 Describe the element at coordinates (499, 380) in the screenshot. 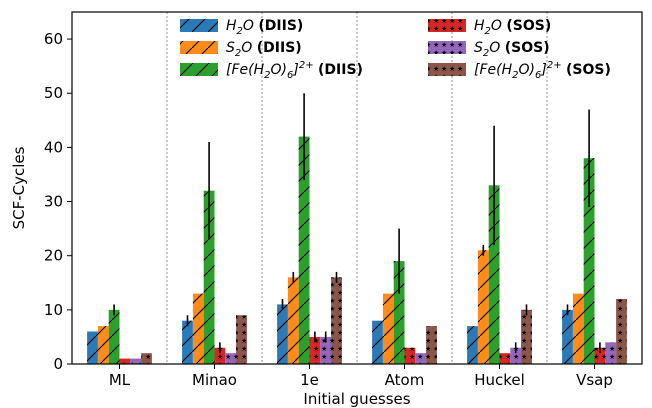

I see `x-tick-label: Huckel` at that location.